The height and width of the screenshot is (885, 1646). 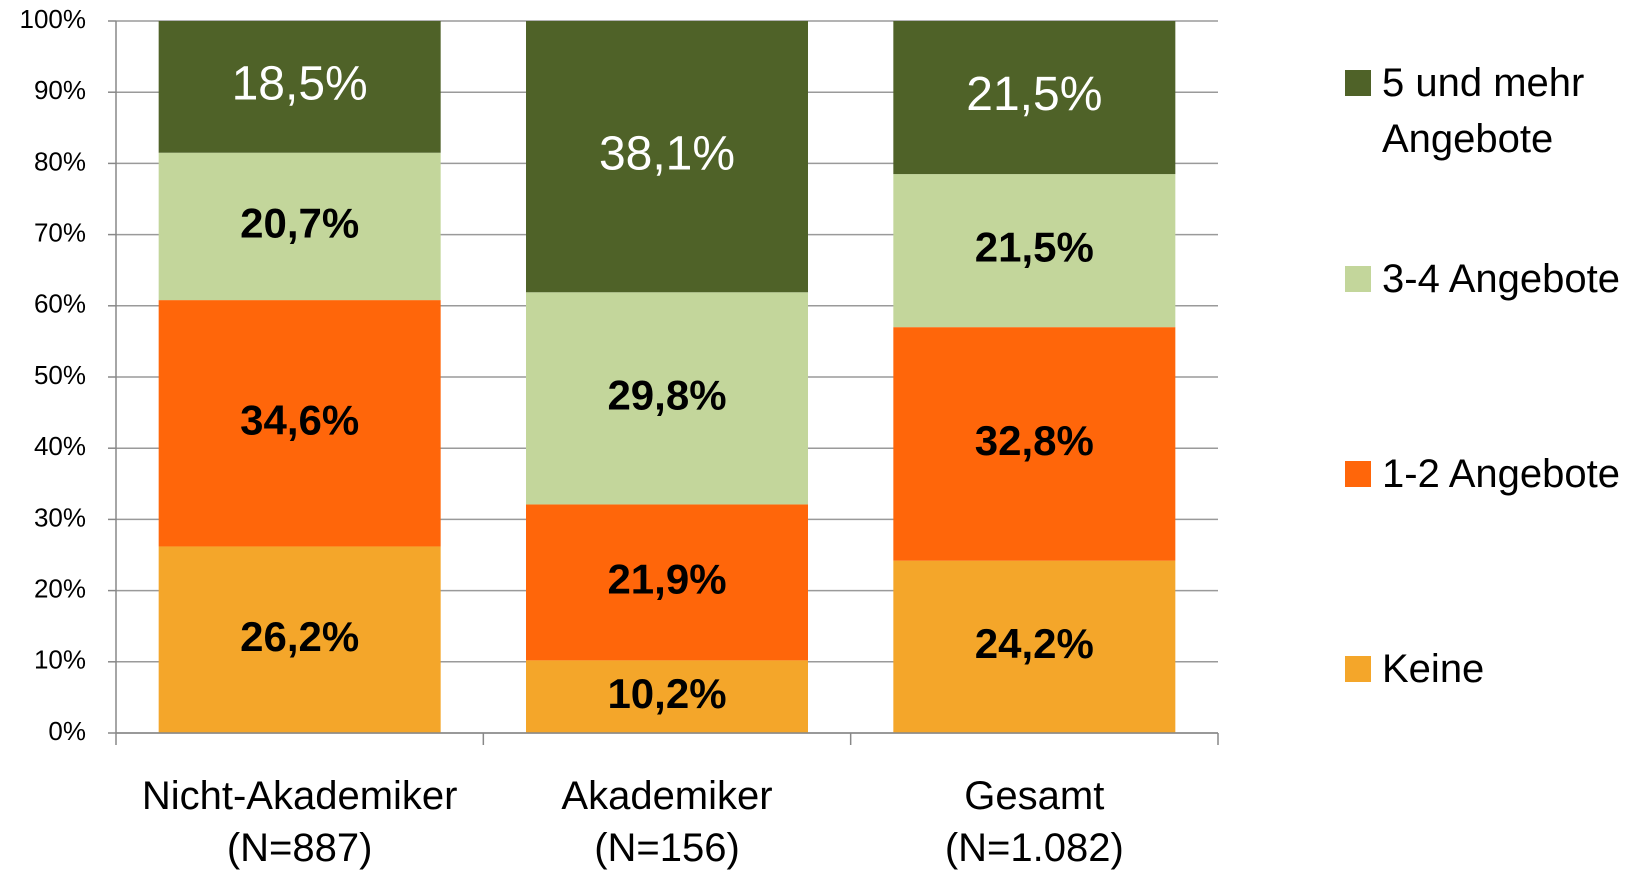 I want to click on data-label: 20,7%, so click(x=299, y=223).